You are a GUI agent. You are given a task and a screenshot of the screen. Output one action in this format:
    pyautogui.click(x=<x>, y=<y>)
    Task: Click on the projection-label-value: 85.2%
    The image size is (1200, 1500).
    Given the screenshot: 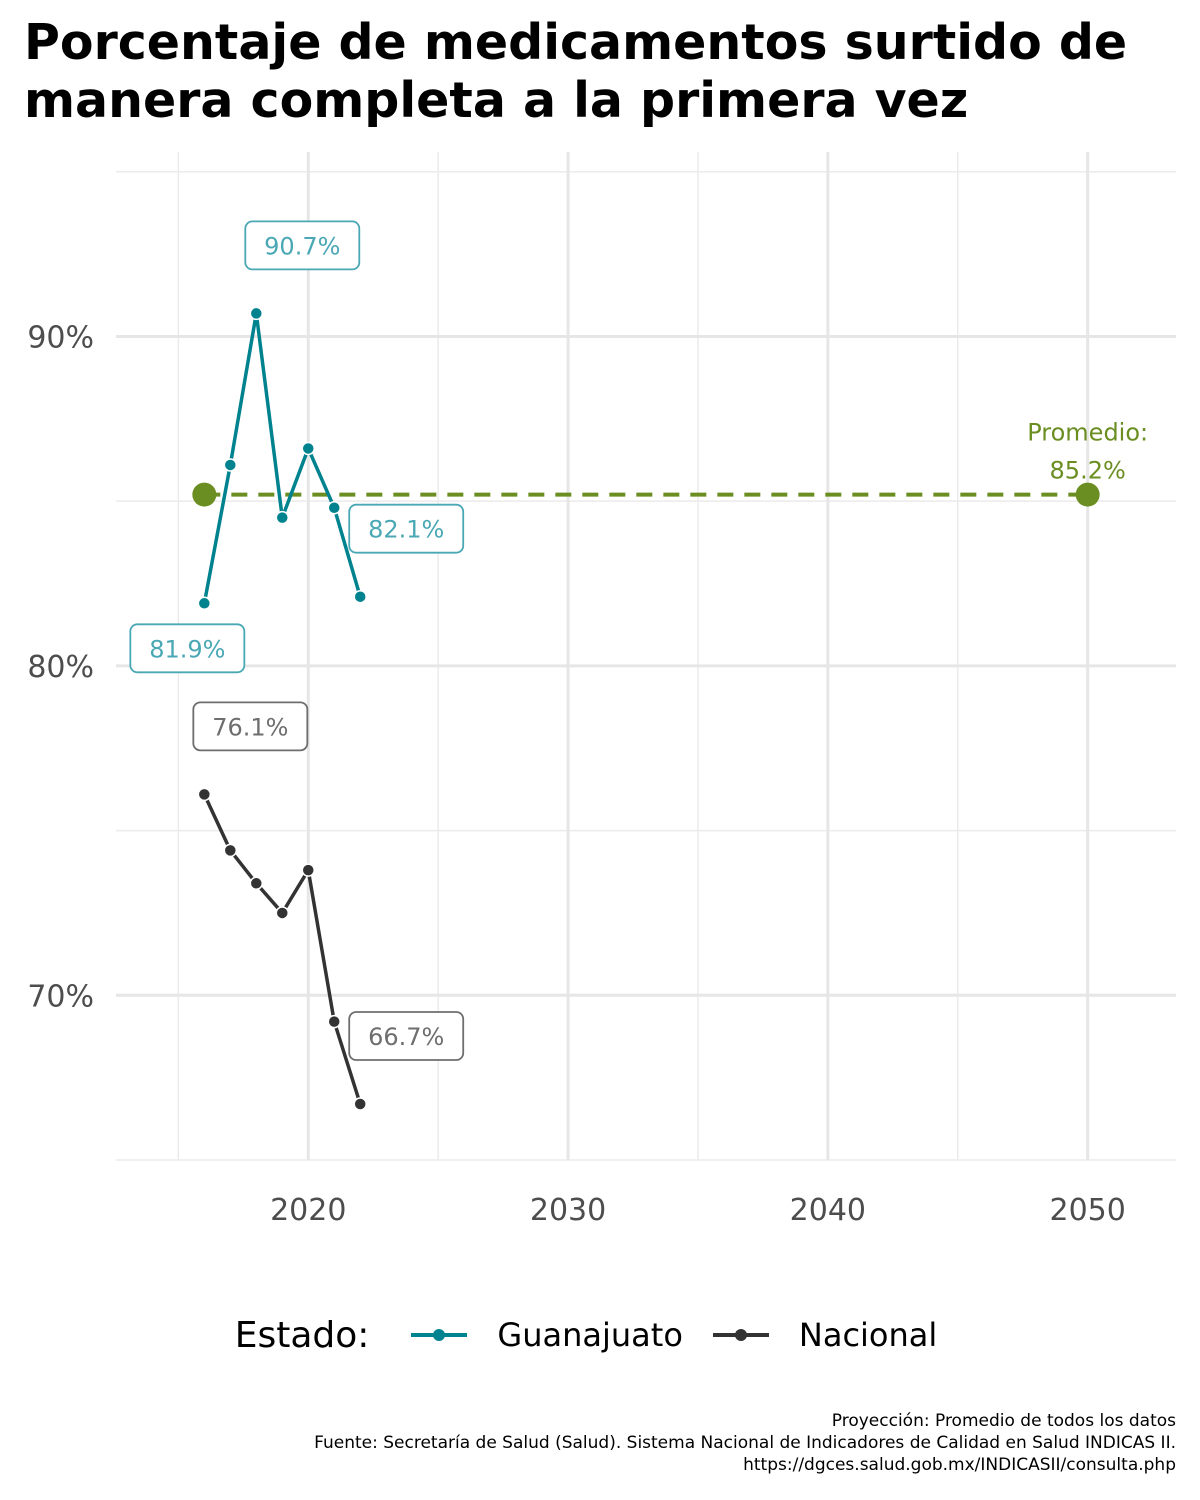 What is the action you would take?
    pyautogui.click(x=1088, y=471)
    